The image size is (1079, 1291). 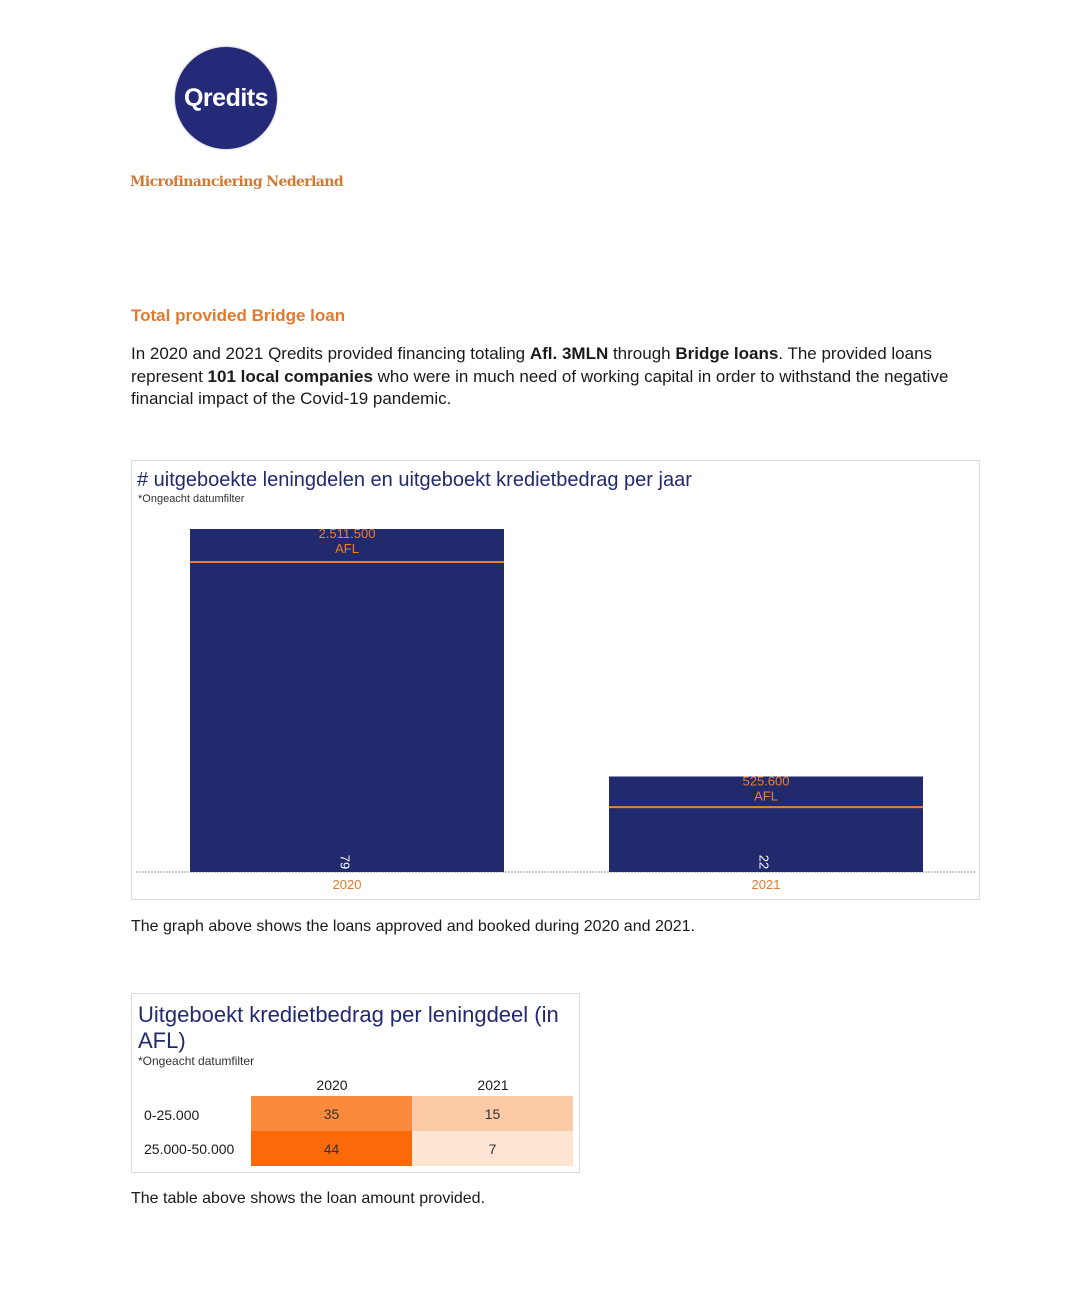 What do you see at coordinates (492, 1113) in the screenshot?
I see `table-cell: 15` at bounding box center [492, 1113].